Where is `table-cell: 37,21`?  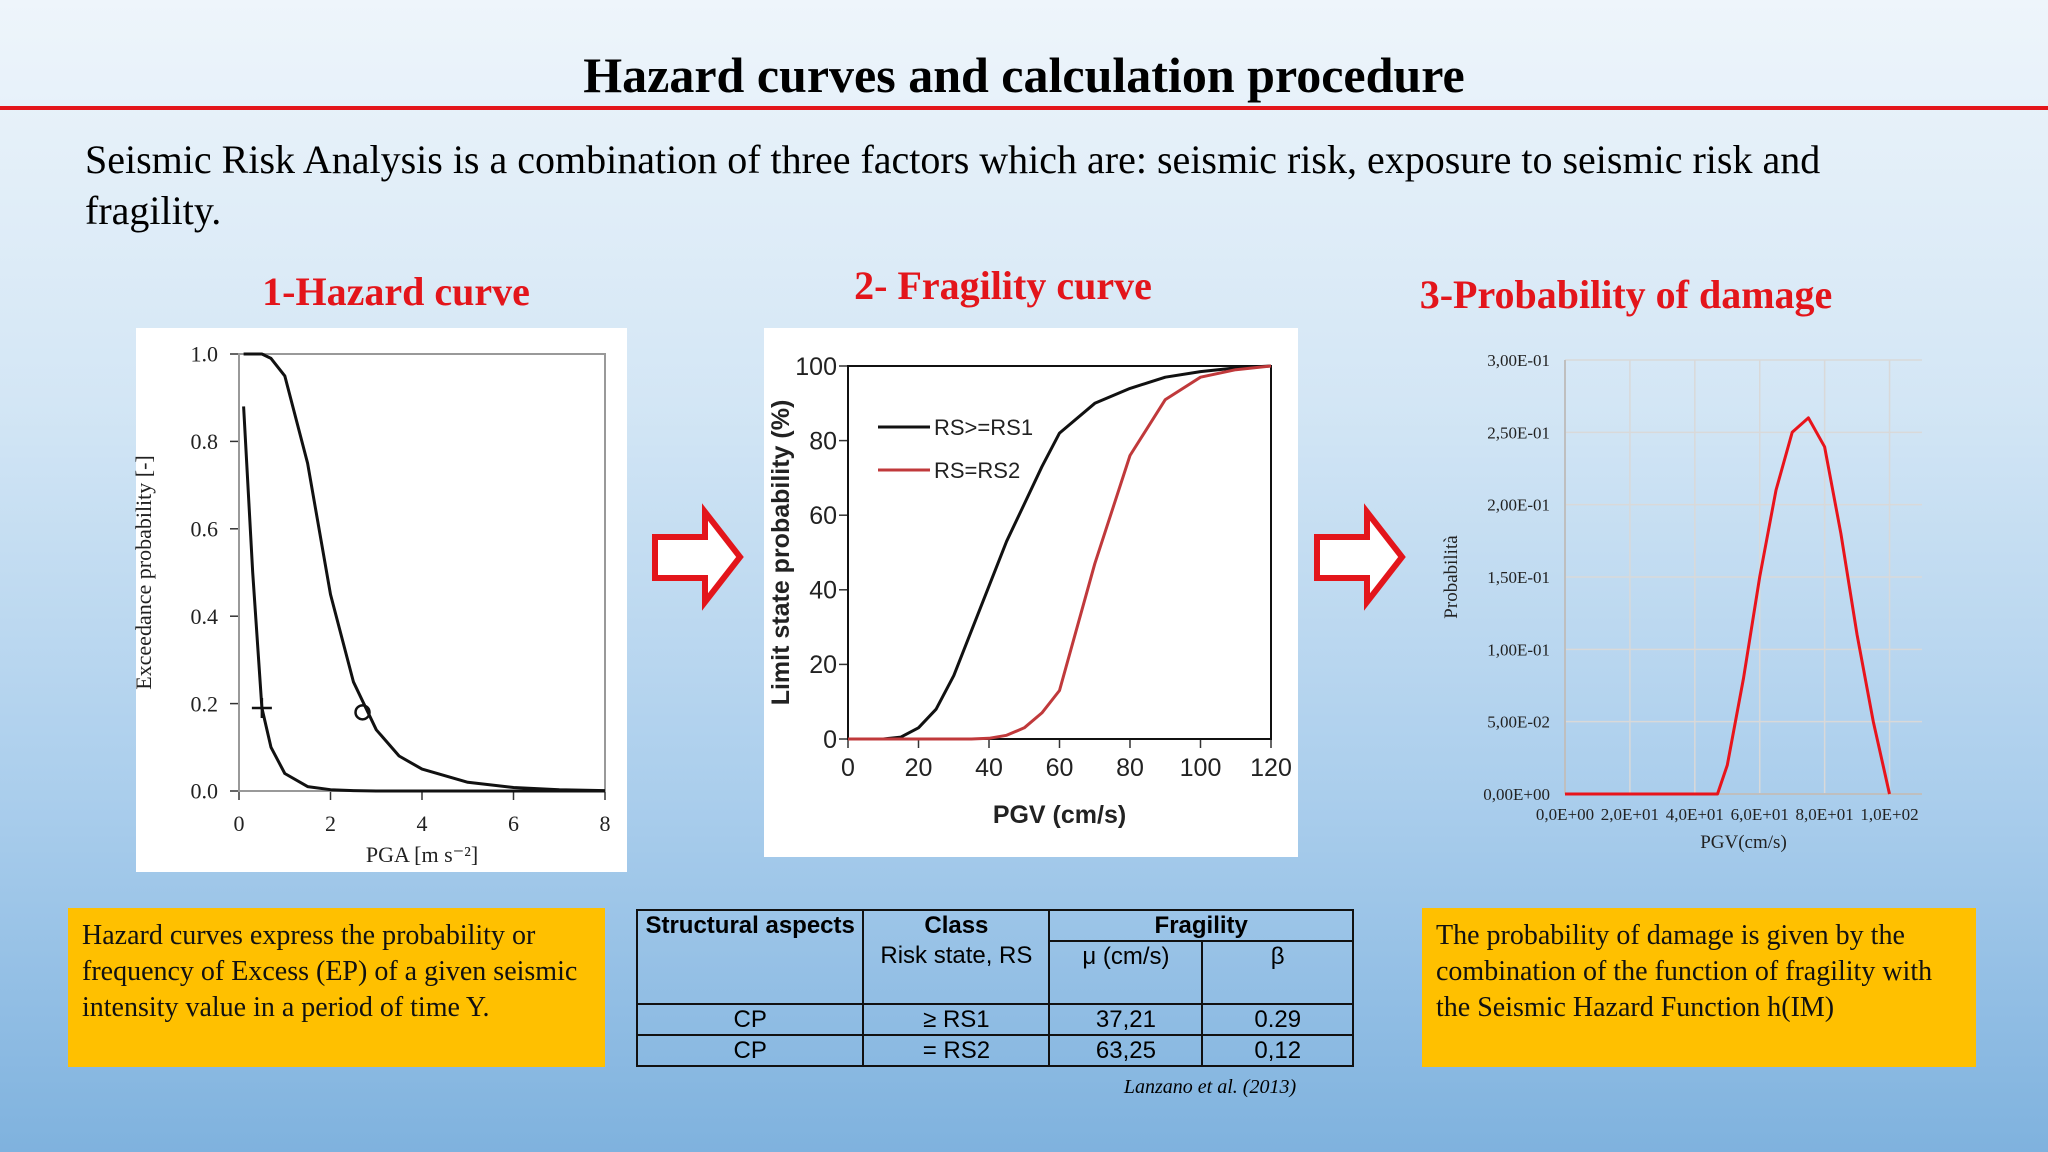
table-cell: 37,21 is located at coordinates (1126, 1019).